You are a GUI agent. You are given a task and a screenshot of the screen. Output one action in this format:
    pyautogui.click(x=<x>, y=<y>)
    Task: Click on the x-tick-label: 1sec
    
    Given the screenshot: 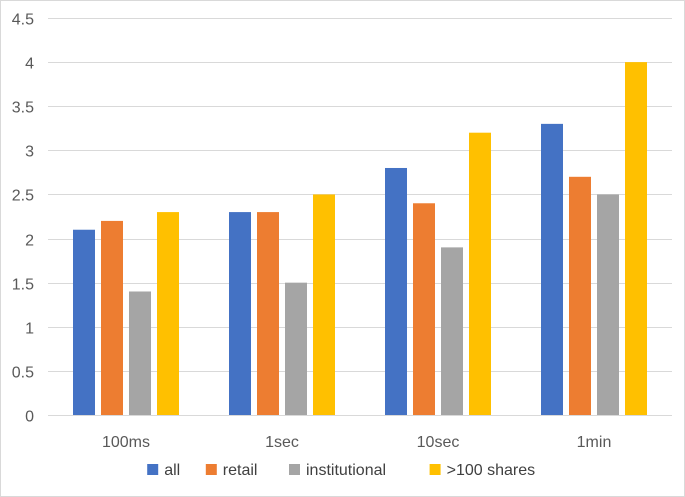 What is the action you would take?
    pyautogui.click(x=282, y=442)
    